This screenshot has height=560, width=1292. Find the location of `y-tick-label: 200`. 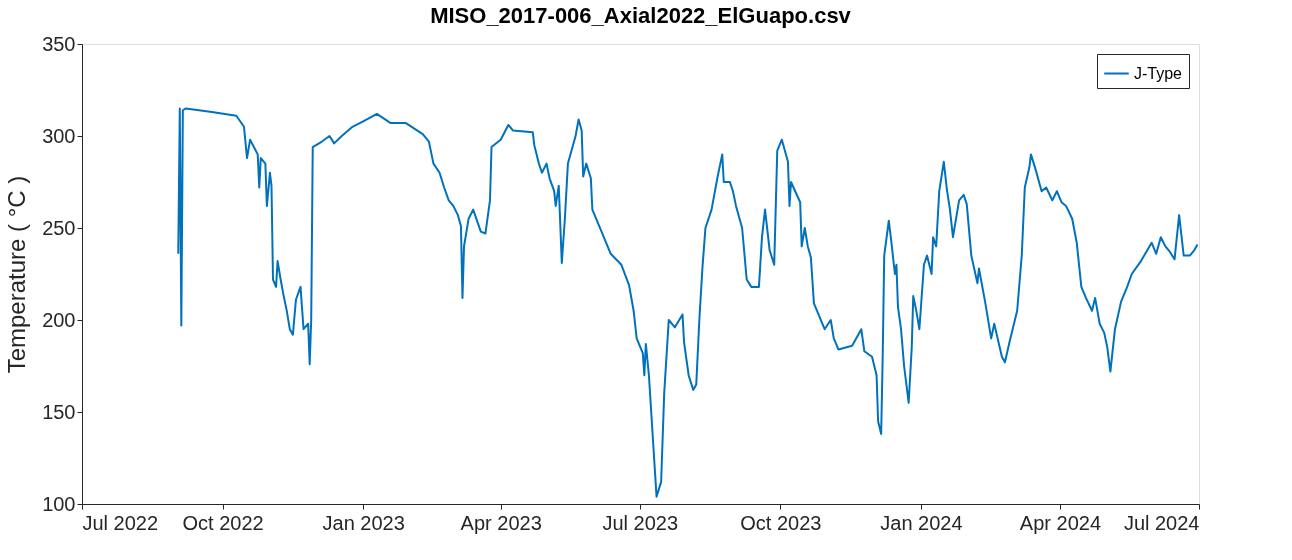

y-tick-label: 200 is located at coordinates (59, 319).